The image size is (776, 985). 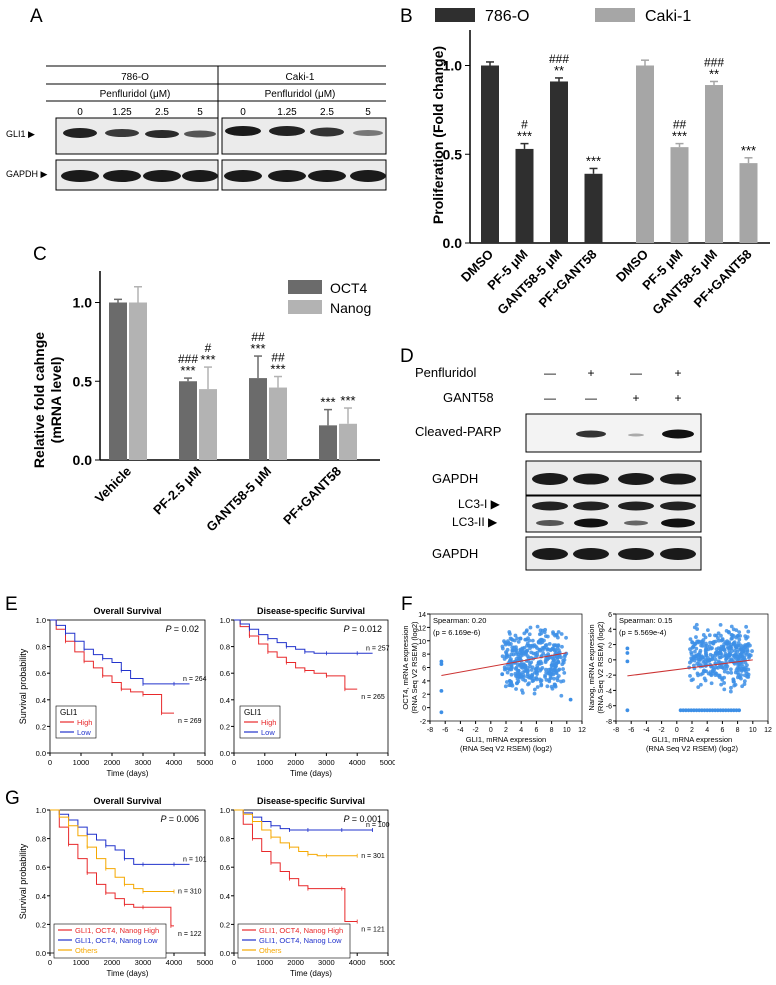 I want to click on n-label: n = 269, so click(x=190, y=721).